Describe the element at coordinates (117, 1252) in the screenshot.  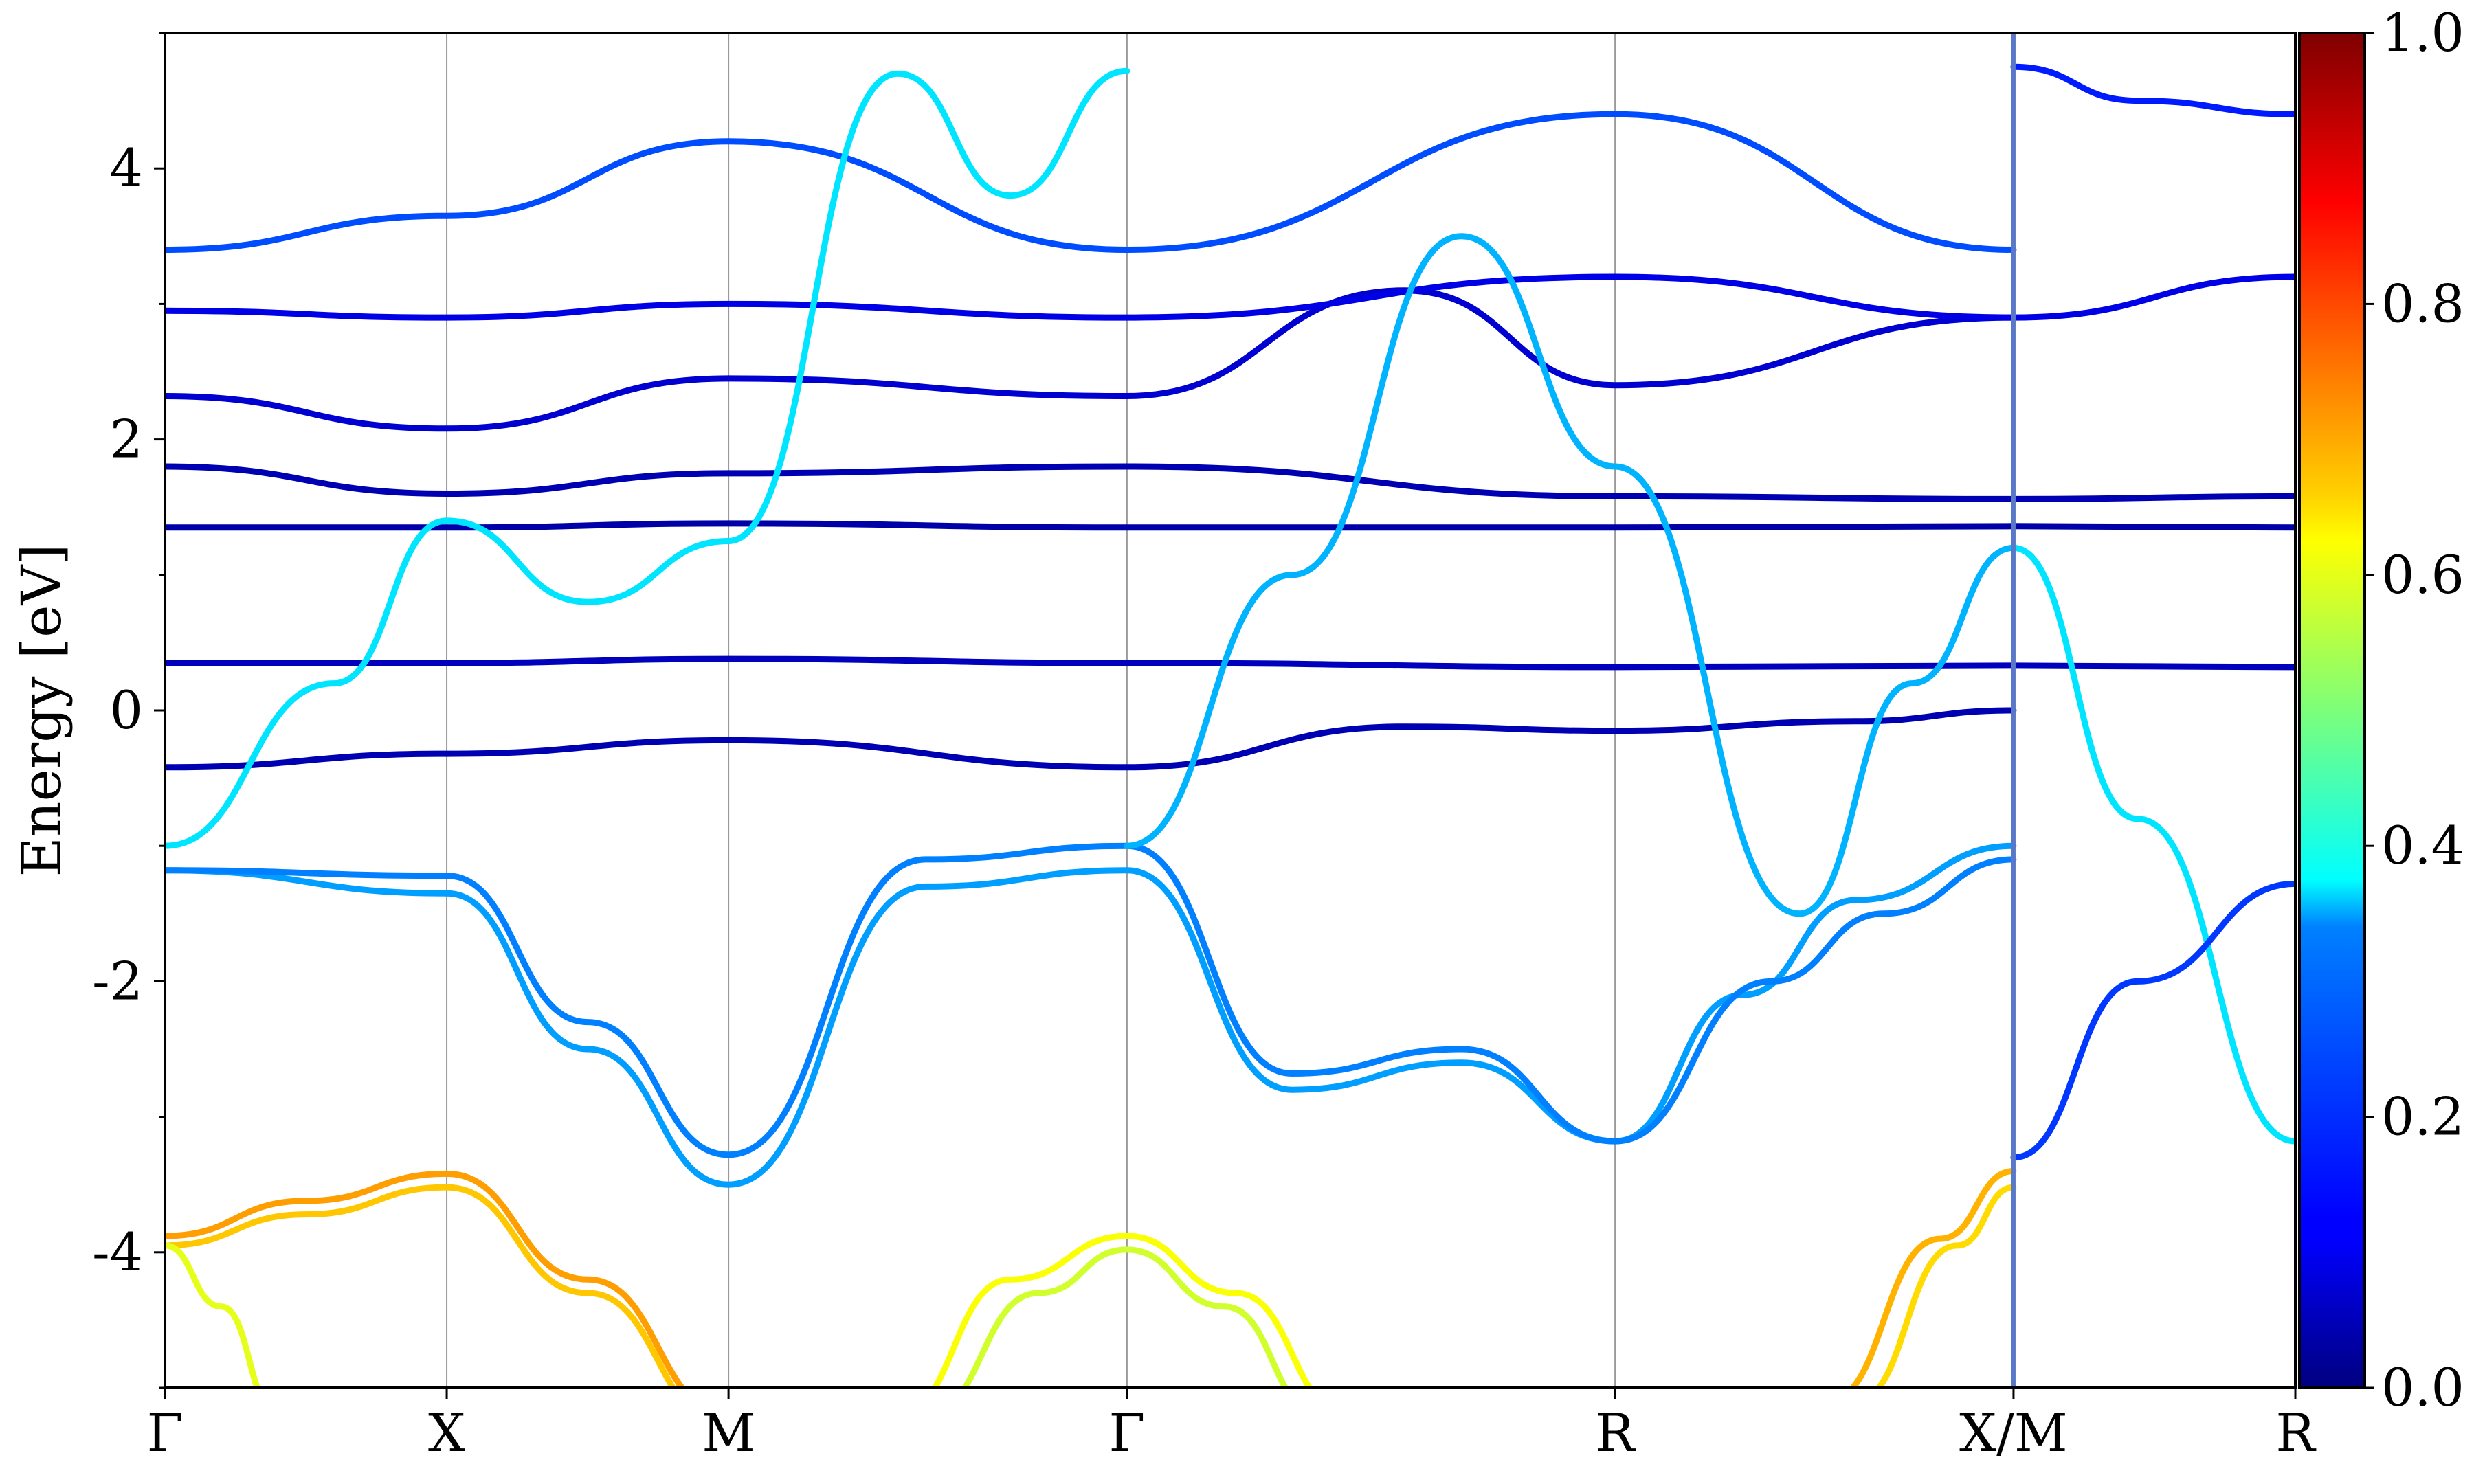
I see `y-tick-label: -4` at that location.